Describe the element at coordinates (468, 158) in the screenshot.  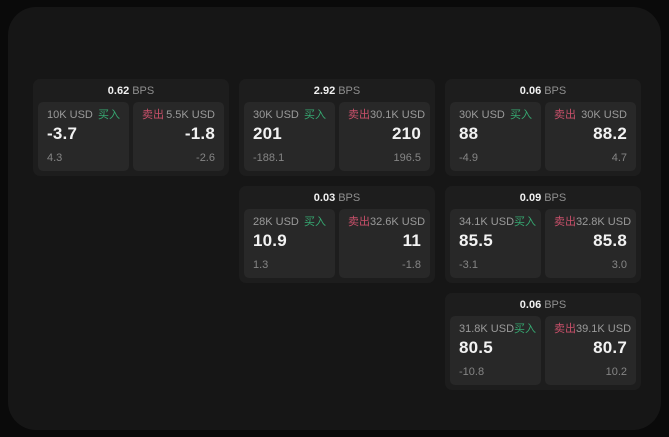
I see `buy-delta: -4.9` at that location.